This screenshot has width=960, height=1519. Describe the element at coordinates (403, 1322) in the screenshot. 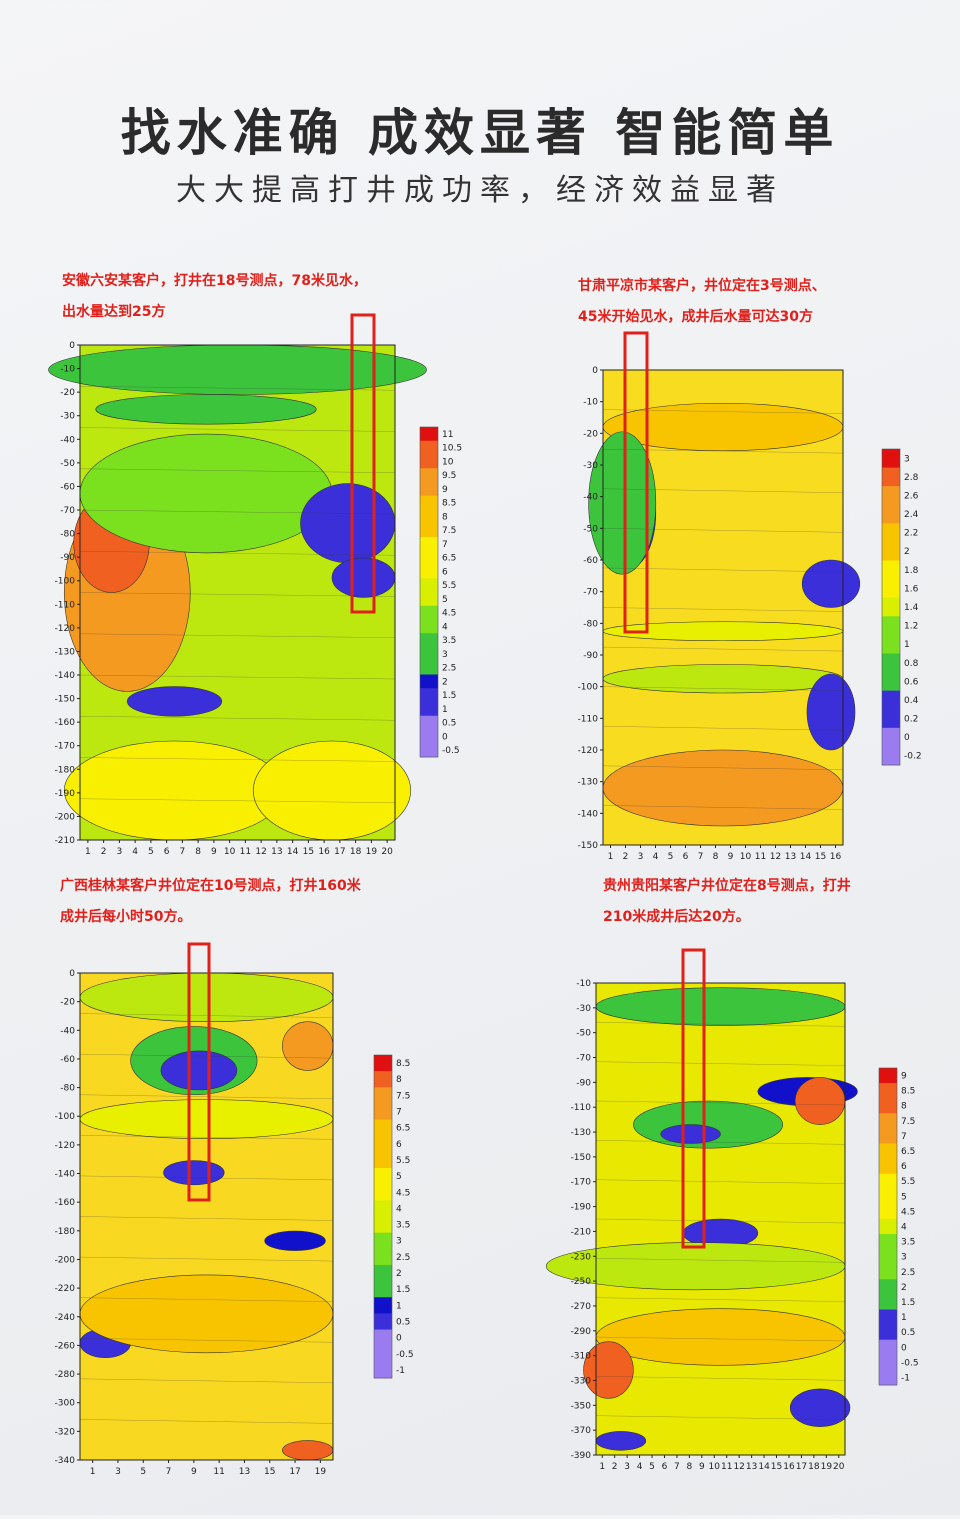

I see `colorbar-label: 0.5` at that location.